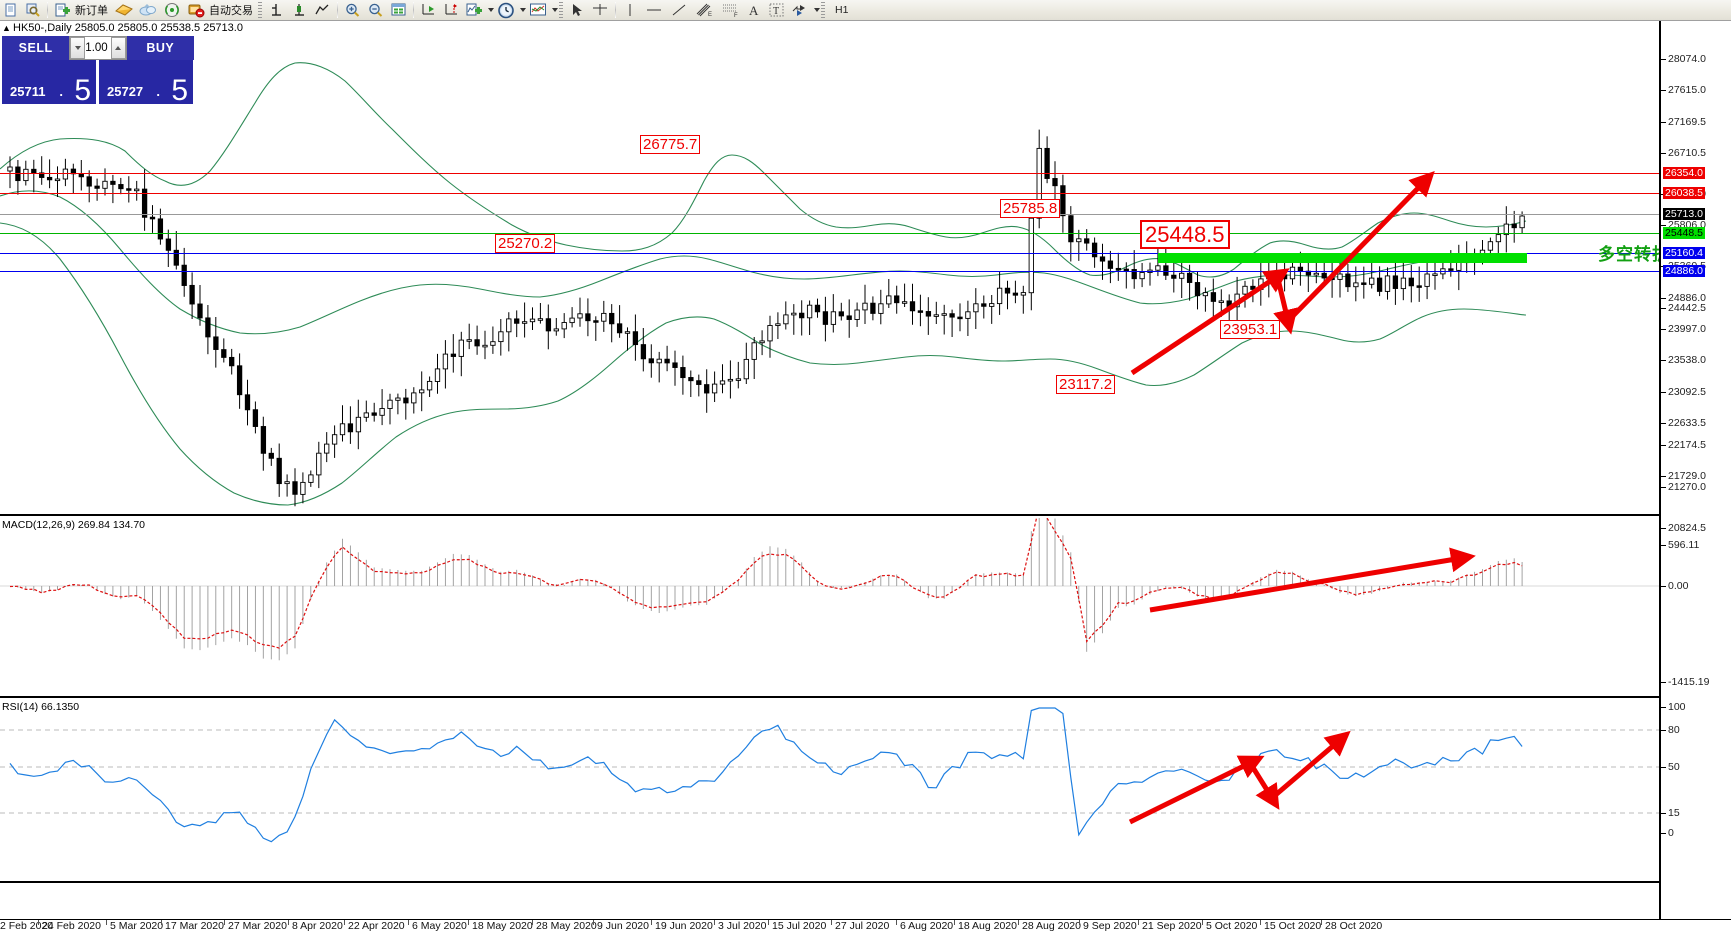 This screenshot has height=939, width=1731. What do you see at coordinates (179, 90) in the screenshot?
I see `buy-price-dec: 5` at bounding box center [179, 90].